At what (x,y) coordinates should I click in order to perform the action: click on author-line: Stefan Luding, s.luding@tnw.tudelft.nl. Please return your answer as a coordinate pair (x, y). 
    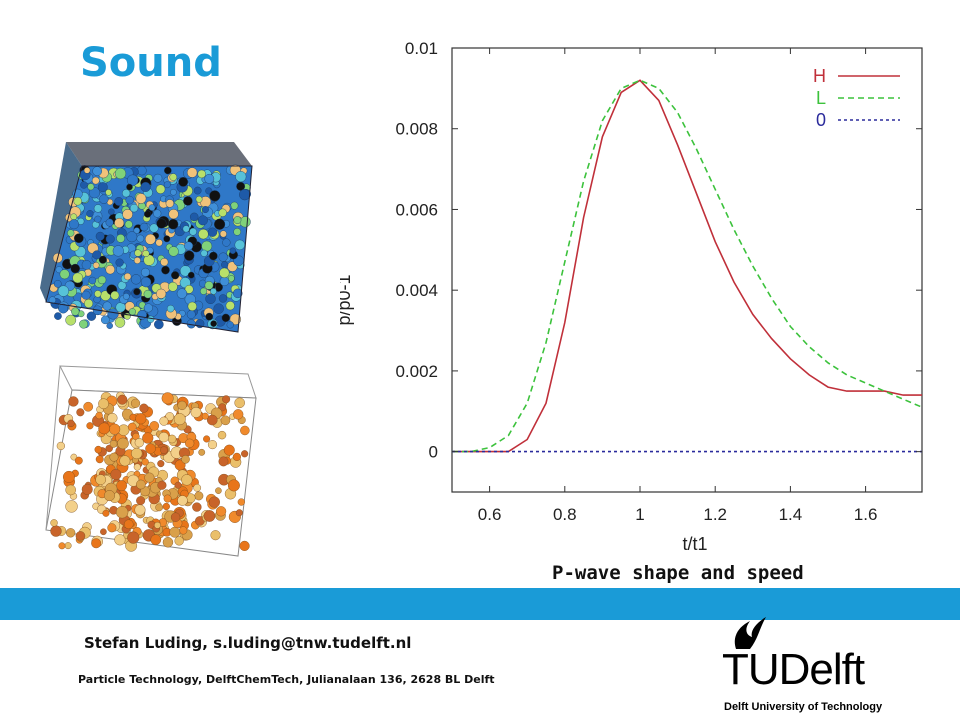
    Looking at the image, I should click on (248, 643).